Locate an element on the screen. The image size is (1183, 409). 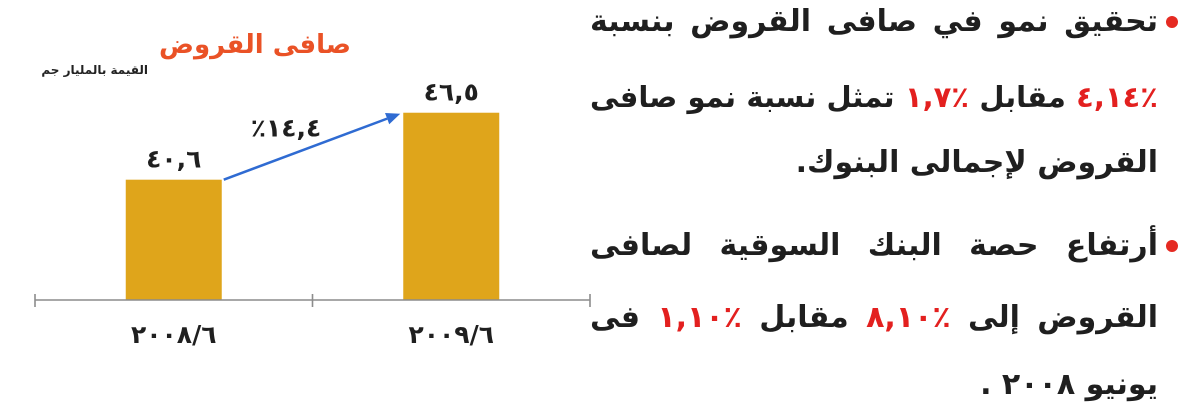
text-segment: تحقيق نمو في صافى القروض بنسبة is located at coordinates (874, 21).